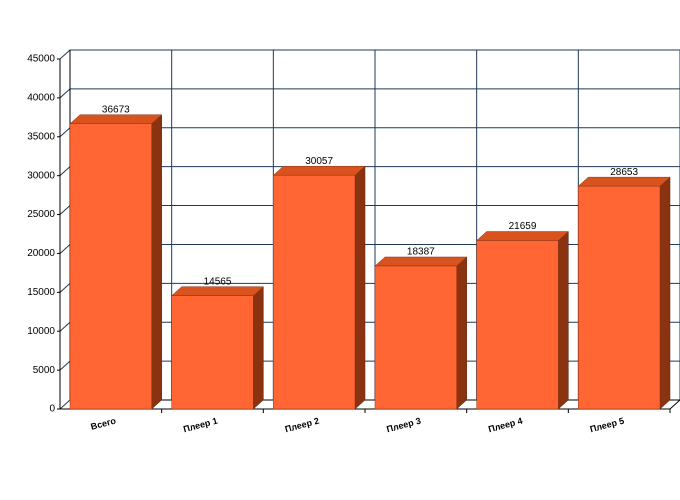 This screenshot has width=680, height=500. I want to click on x-tick-label: Всего, so click(104, 423).